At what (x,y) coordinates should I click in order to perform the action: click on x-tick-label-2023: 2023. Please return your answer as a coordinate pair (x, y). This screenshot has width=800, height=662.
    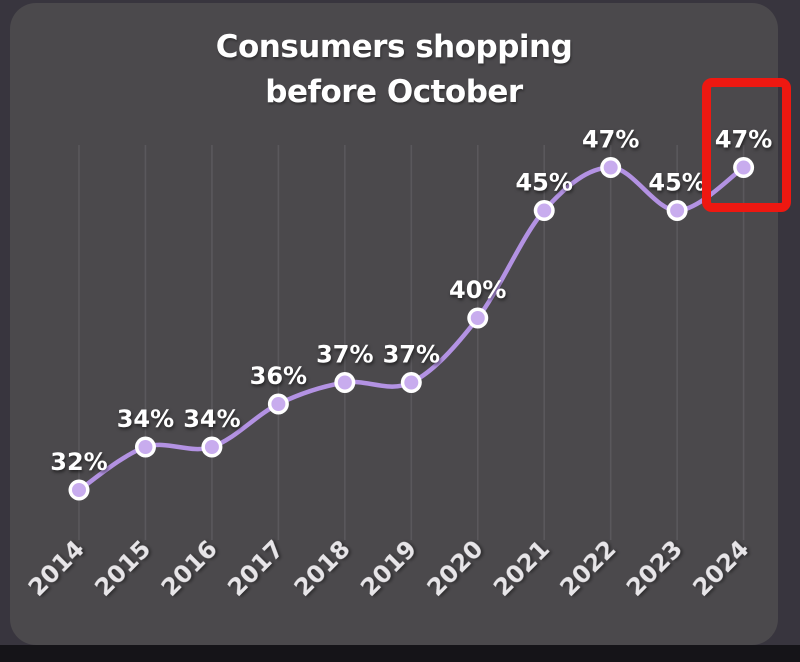
    Looking at the image, I should click on (654, 568).